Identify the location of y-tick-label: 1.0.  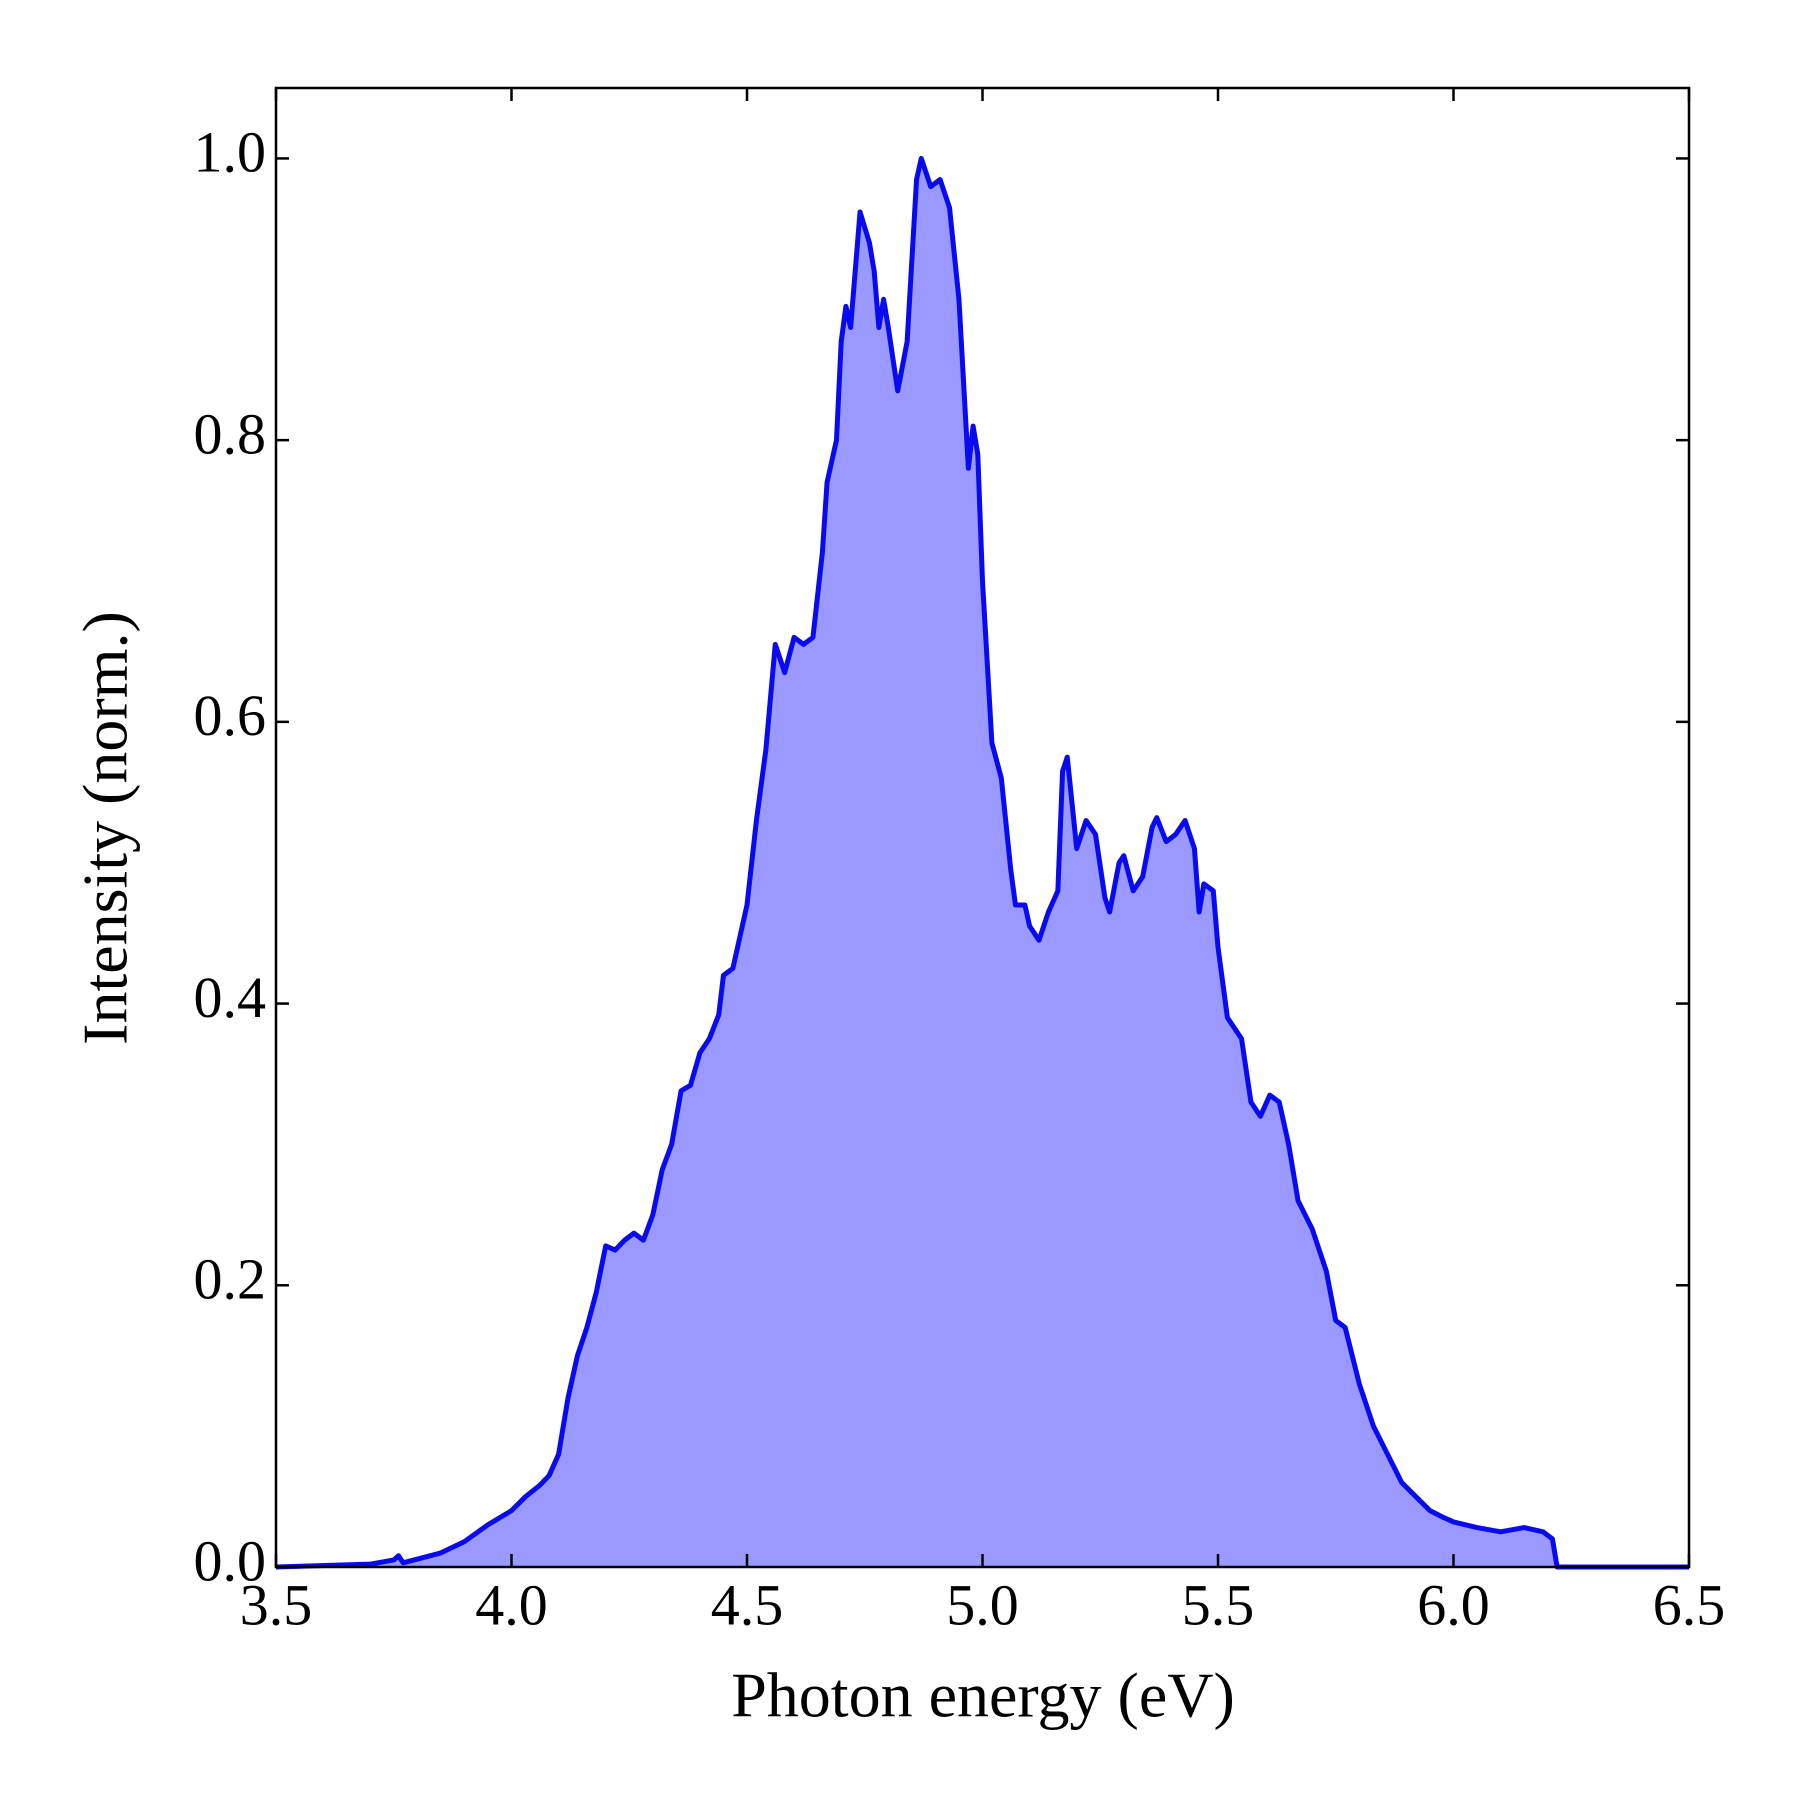
(230, 152).